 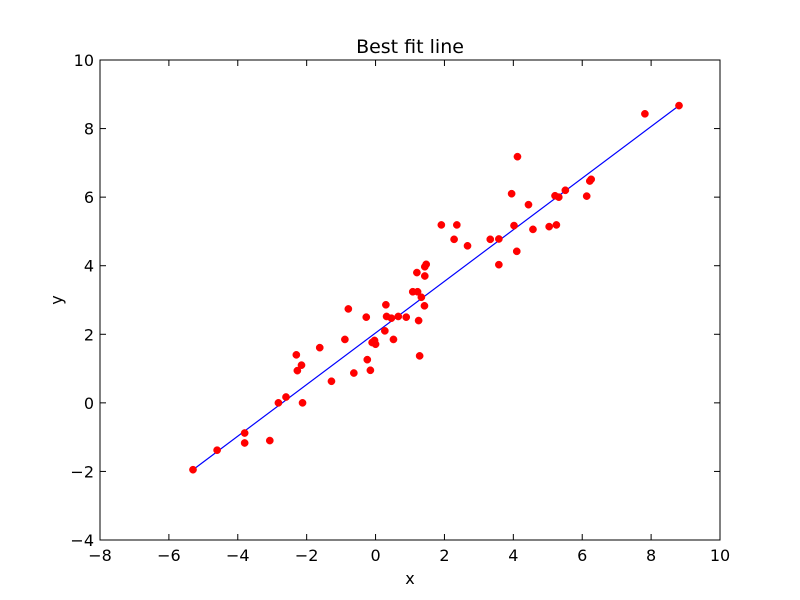 What do you see at coordinates (238, 555) in the screenshot?
I see `x-tick-label: −4` at bounding box center [238, 555].